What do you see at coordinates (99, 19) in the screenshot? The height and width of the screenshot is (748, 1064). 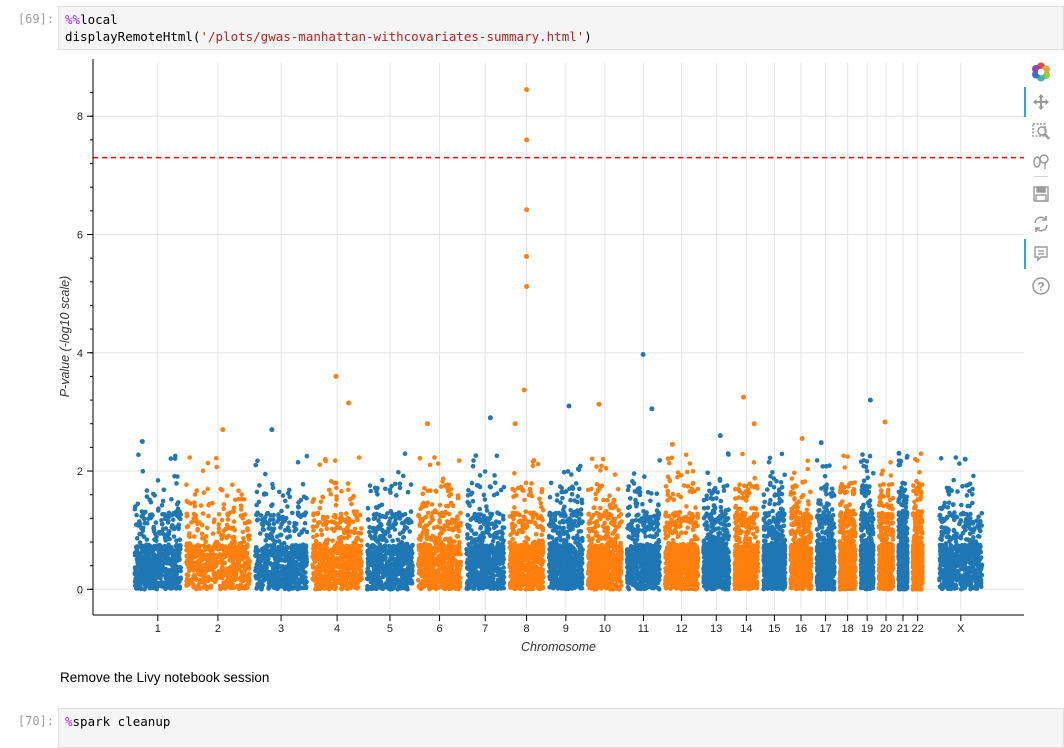 I see `magic-word: local` at bounding box center [99, 19].